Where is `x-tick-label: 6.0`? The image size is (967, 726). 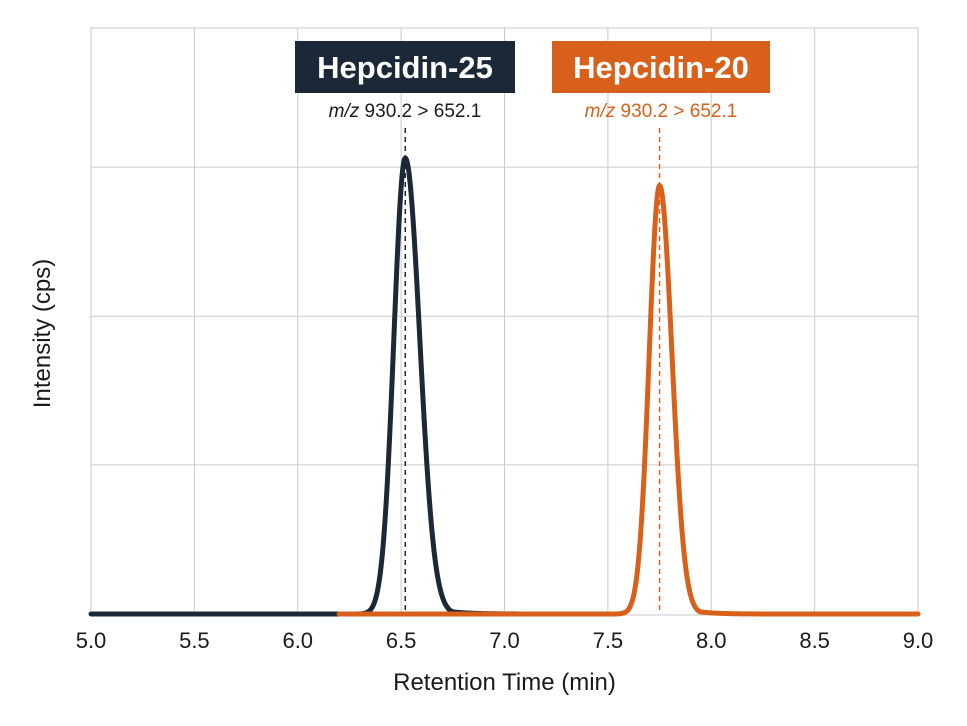 x-tick-label: 6.0 is located at coordinates (297, 640).